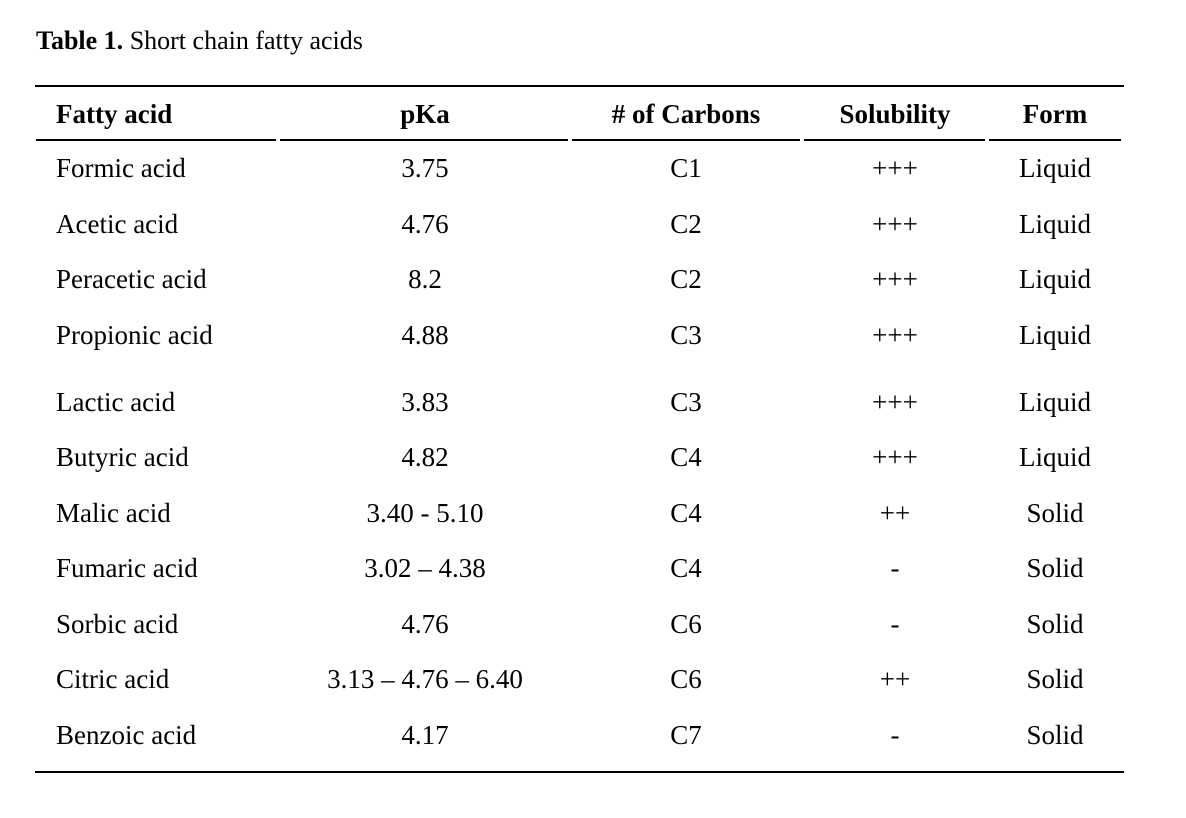 This screenshot has height=818, width=1186. Describe the element at coordinates (131, 279) in the screenshot. I see `cell-fatty-acid: Peracetic acid` at that location.